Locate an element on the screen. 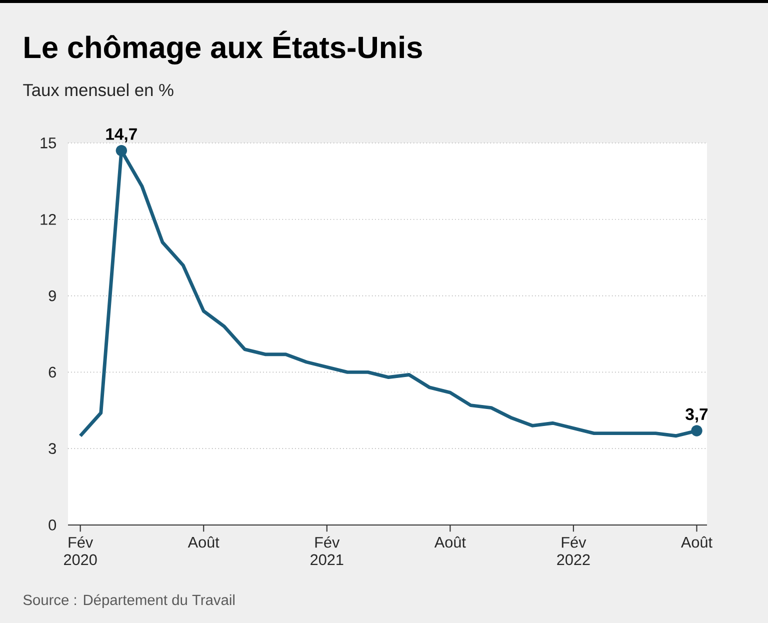 The image size is (768, 623). y-tick-label: 0 is located at coordinates (52, 525).